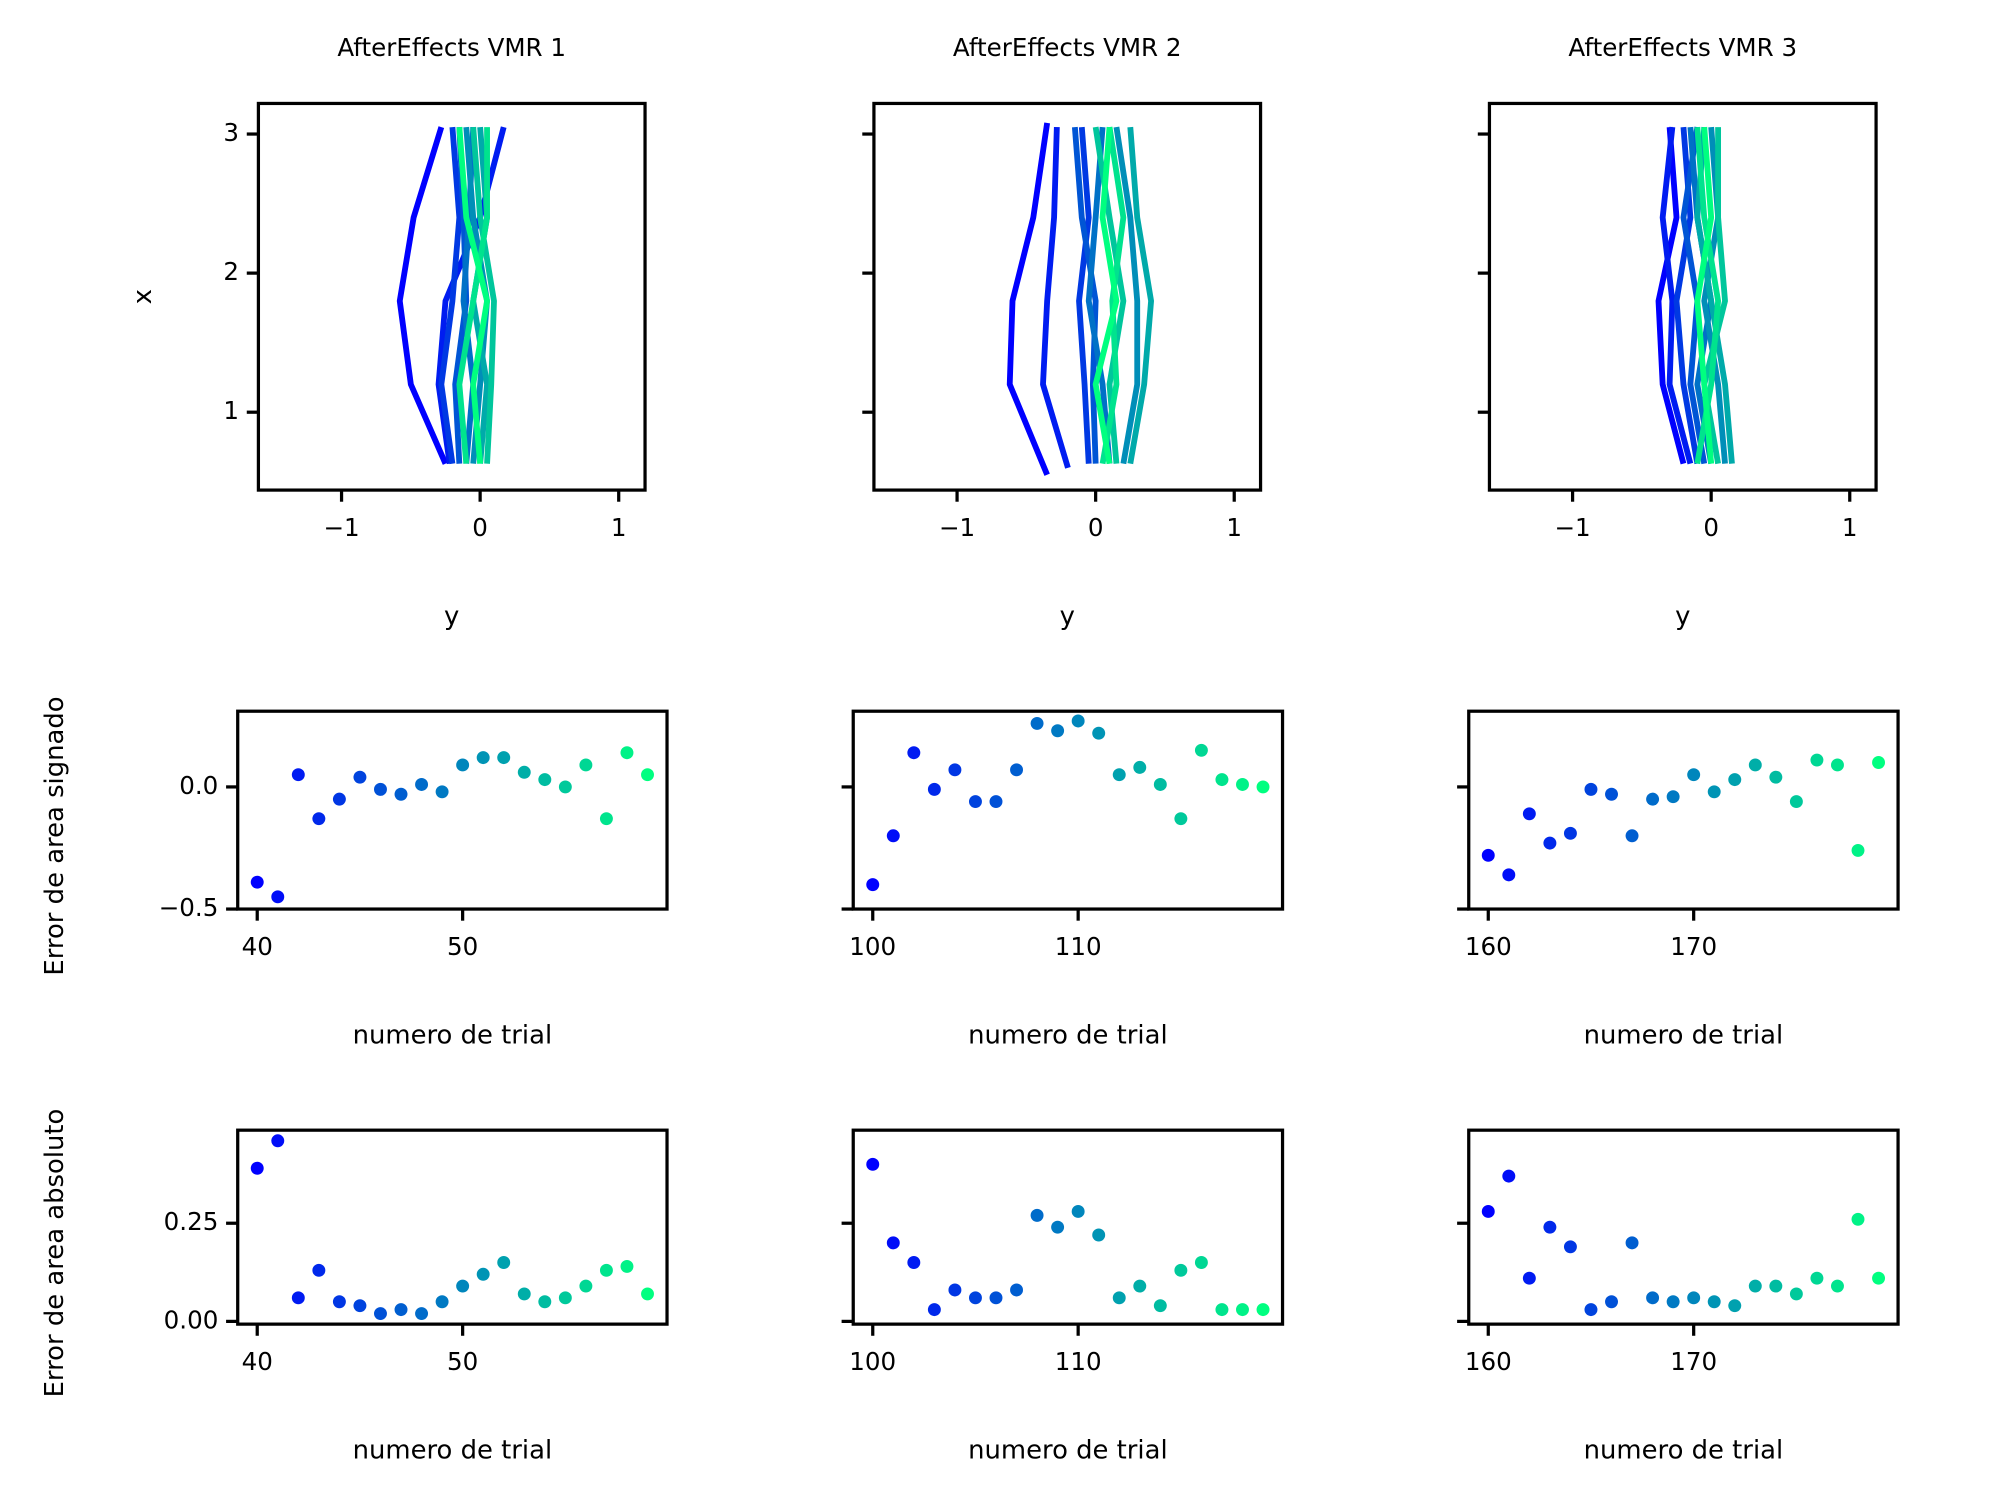 Image resolution: width=2000 pixels, height=1500 pixels. What do you see at coordinates (189, 907) in the screenshot?
I see `y-tick-label: −0.5` at bounding box center [189, 907].